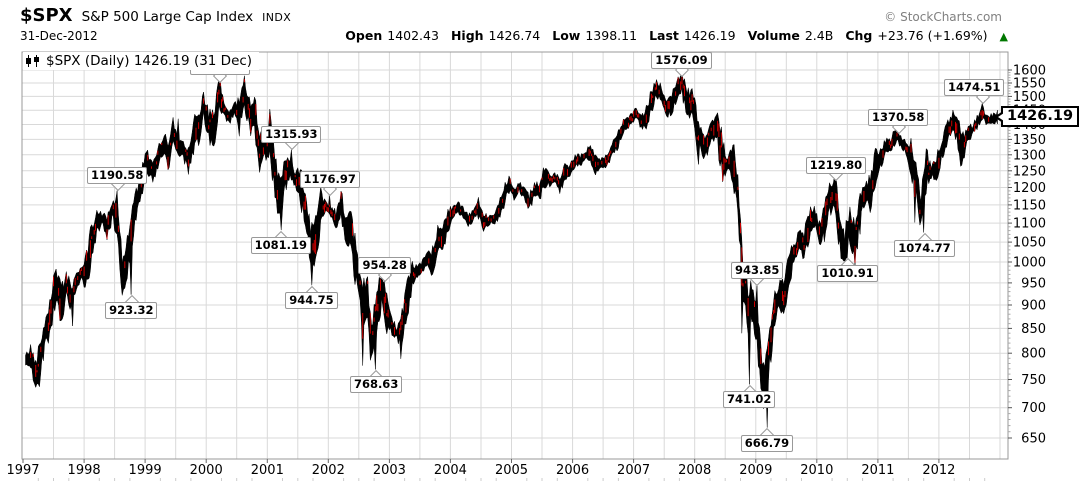  I want to click on chart-legend: $SPX (Daily) 1426.19 (31 Dec), so click(141, 61).